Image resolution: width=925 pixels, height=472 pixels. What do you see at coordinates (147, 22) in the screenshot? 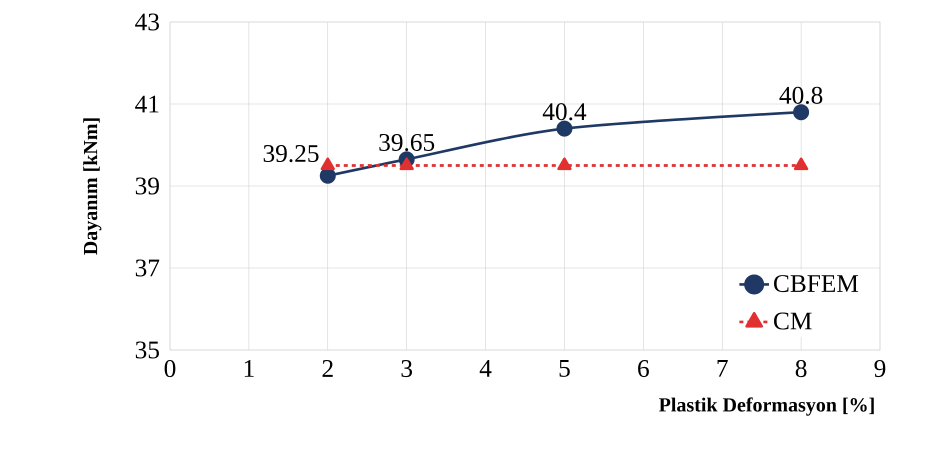
I see `y-tick-label: 43` at bounding box center [147, 22].